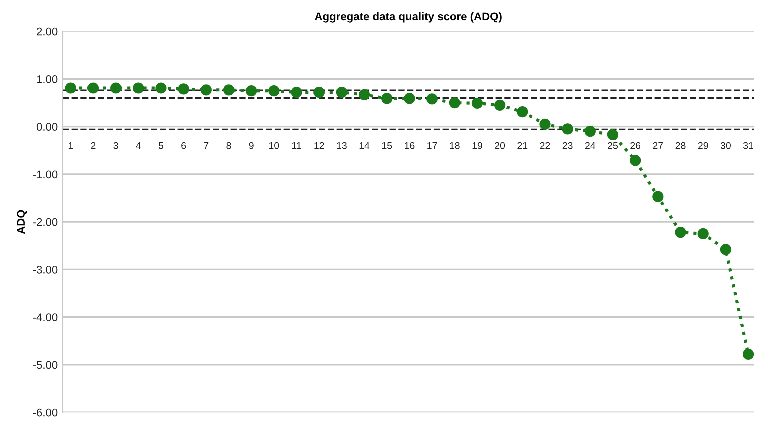 The width and height of the screenshot is (768, 421). What do you see at coordinates (433, 146) in the screenshot?
I see `x-tick-label: 17` at bounding box center [433, 146].